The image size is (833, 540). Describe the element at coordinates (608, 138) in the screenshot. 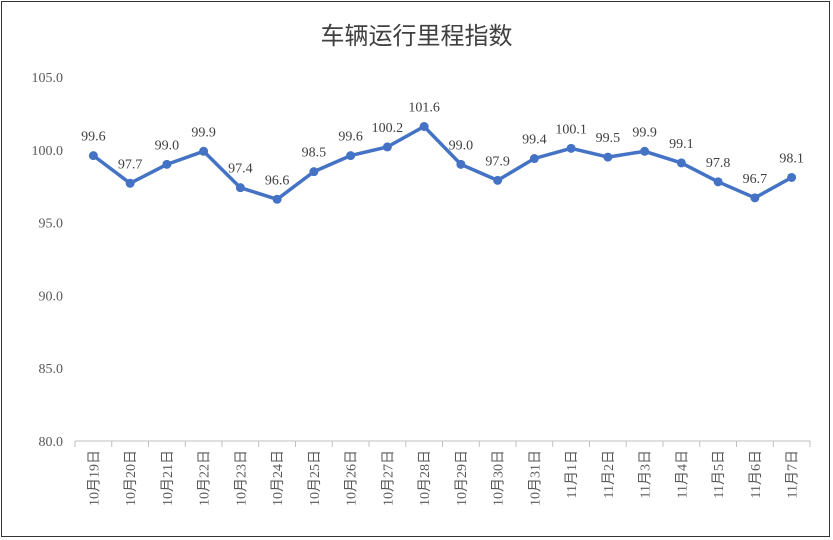

I see `data-label: 99.5` at that location.